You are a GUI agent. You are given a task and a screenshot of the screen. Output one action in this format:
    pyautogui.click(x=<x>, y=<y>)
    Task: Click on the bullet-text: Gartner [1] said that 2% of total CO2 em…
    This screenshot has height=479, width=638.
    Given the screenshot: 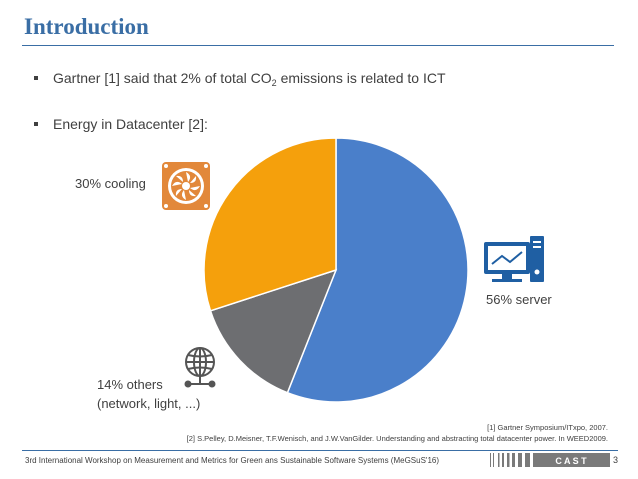 What is the action you would take?
    pyautogui.click(x=249, y=79)
    